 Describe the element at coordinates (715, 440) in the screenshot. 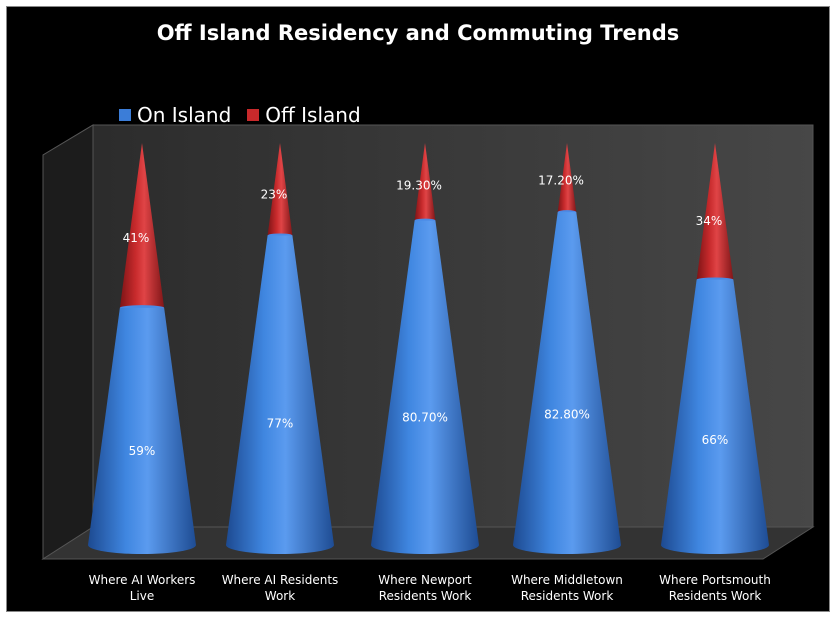

I see `data-label-on-island: 66%` at that location.